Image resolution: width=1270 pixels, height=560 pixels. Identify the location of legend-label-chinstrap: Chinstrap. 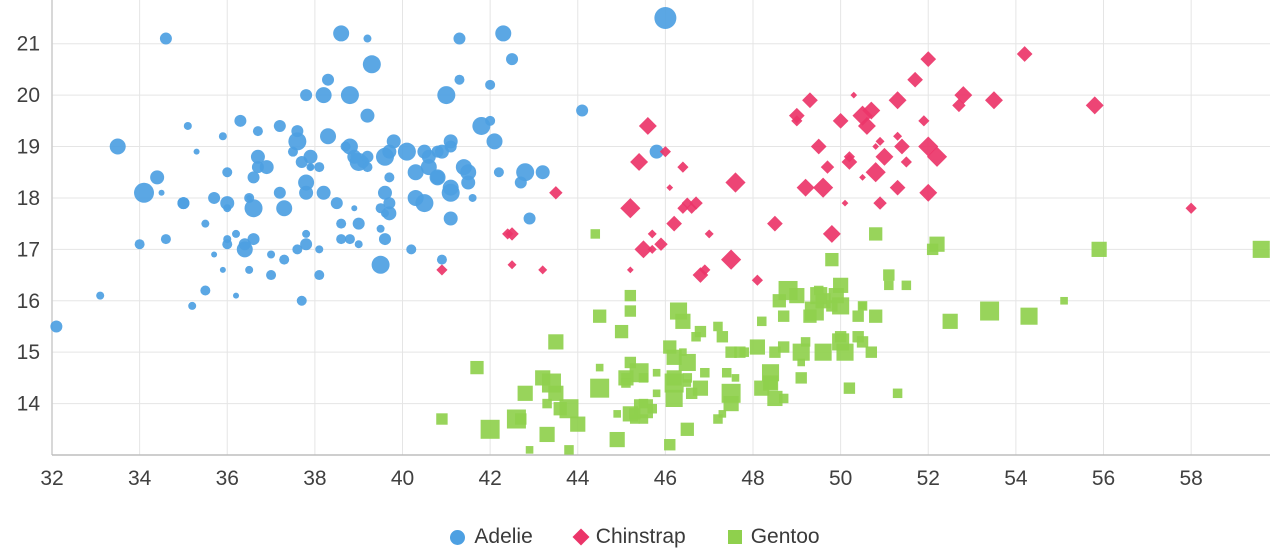
(640, 536).